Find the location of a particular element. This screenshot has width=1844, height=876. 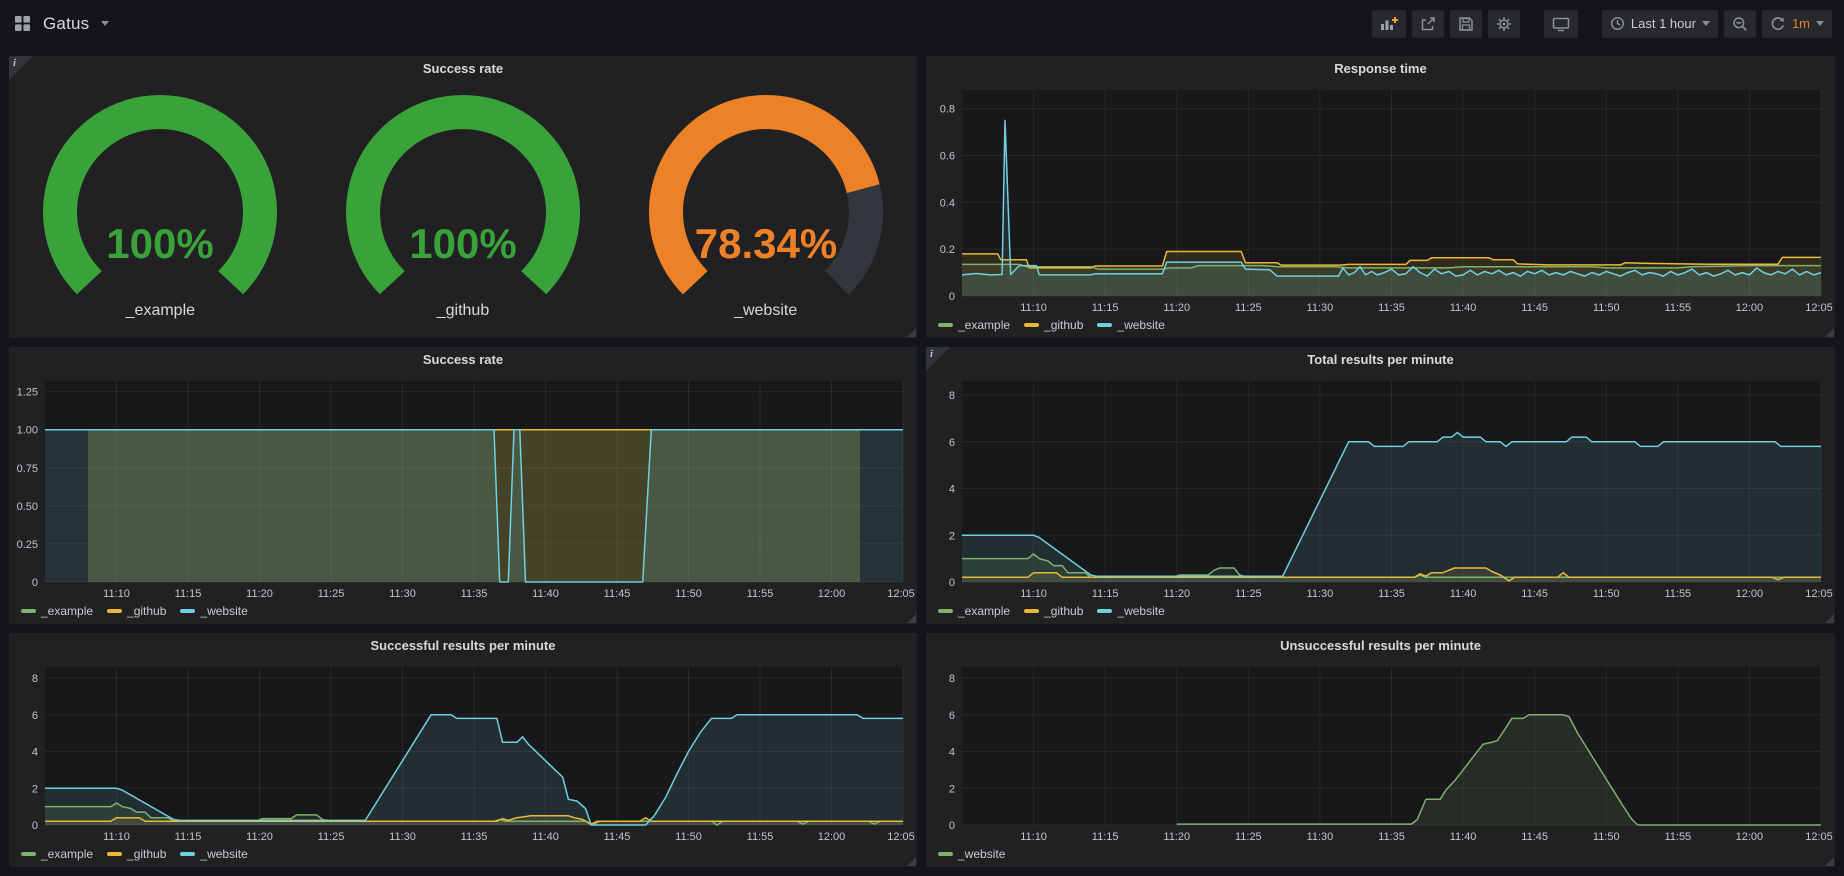

svg-text: 1.25 is located at coordinates (27, 393).